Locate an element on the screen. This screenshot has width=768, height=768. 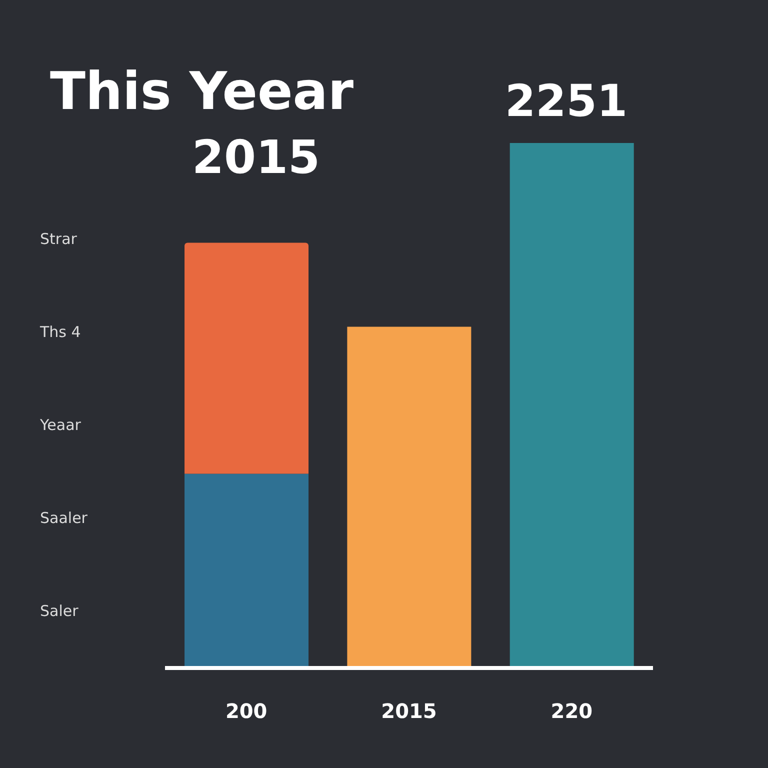
x-tick-label: 220 is located at coordinates (571, 711).